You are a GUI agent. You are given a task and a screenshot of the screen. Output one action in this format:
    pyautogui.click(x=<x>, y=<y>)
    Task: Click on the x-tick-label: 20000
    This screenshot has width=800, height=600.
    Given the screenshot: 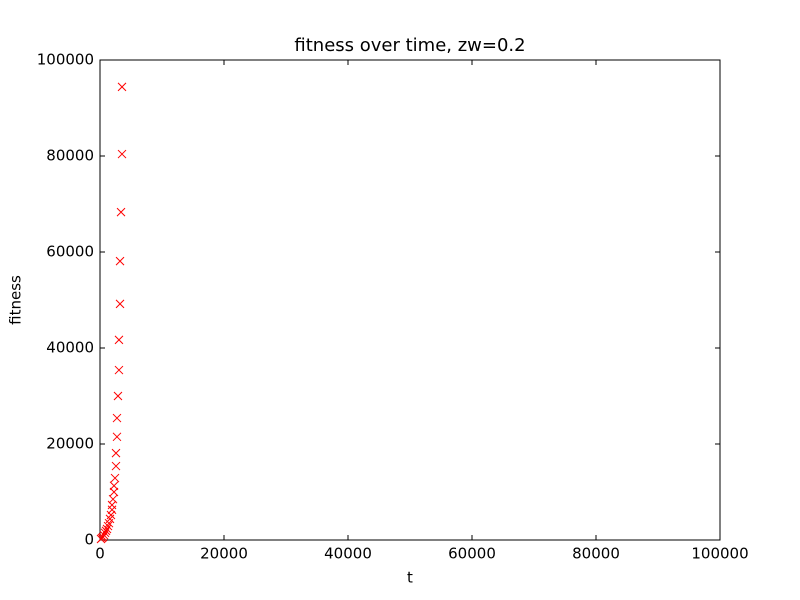 What is the action you would take?
    pyautogui.click(x=224, y=554)
    